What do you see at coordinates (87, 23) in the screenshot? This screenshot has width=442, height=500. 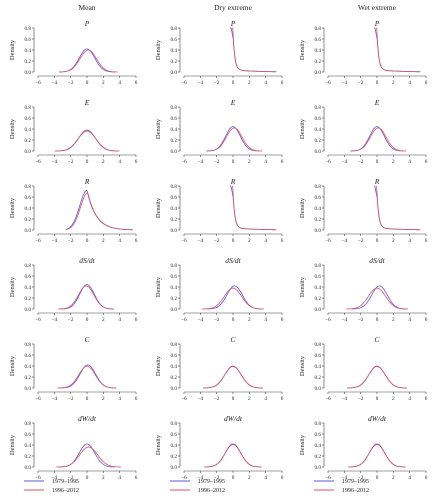 I see `panel-label: P` at bounding box center [87, 23].